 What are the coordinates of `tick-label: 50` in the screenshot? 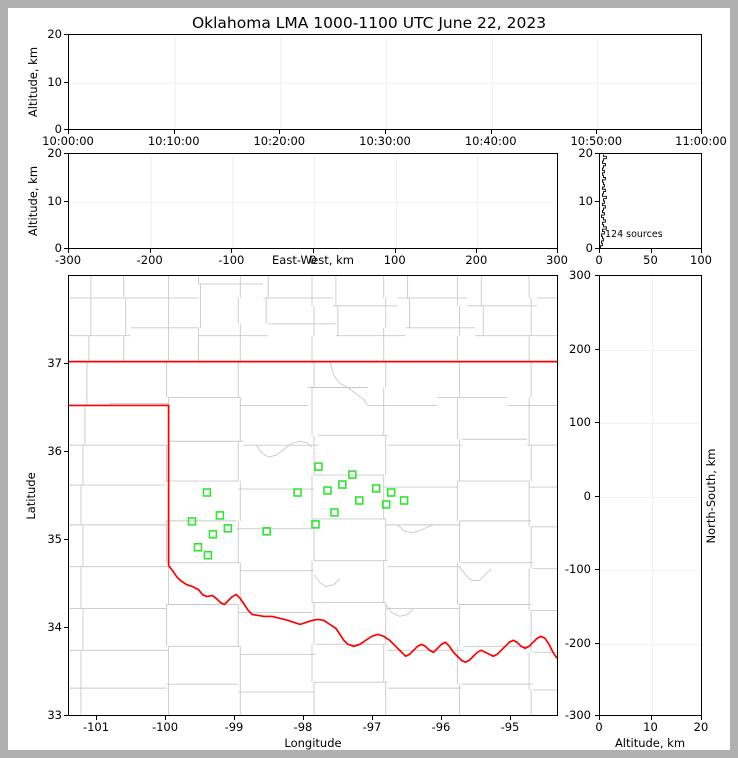 It's located at (650, 260).